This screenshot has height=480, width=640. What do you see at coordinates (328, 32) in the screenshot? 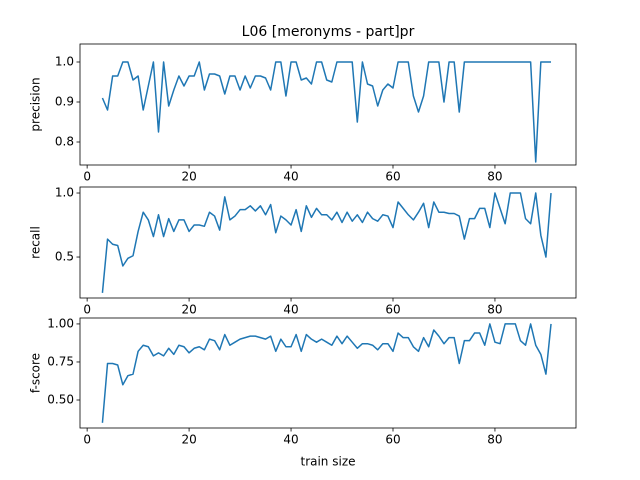
I see `chart-title: L06 [meronyms - part]pr` at bounding box center [328, 32].